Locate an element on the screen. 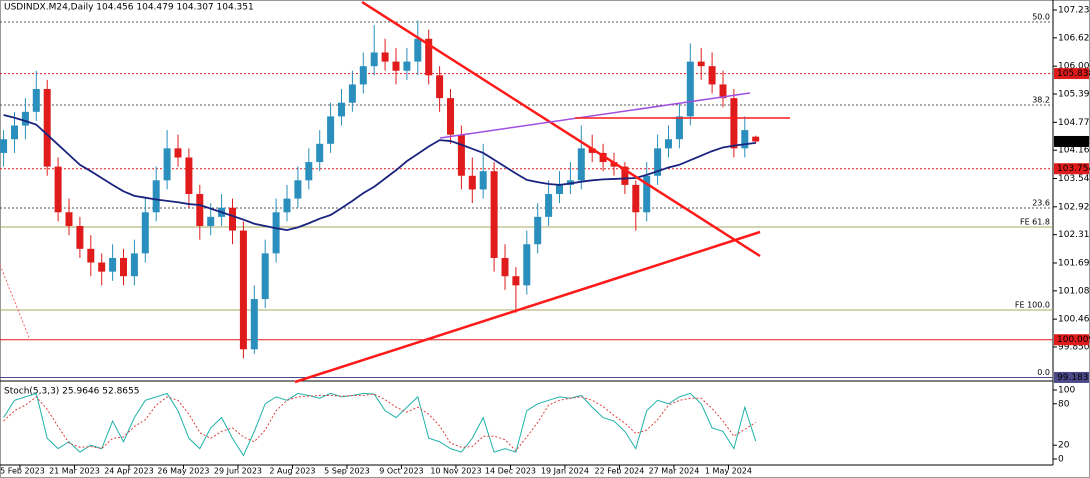  y-tick-label: 106.000 is located at coordinates (1074, 67).